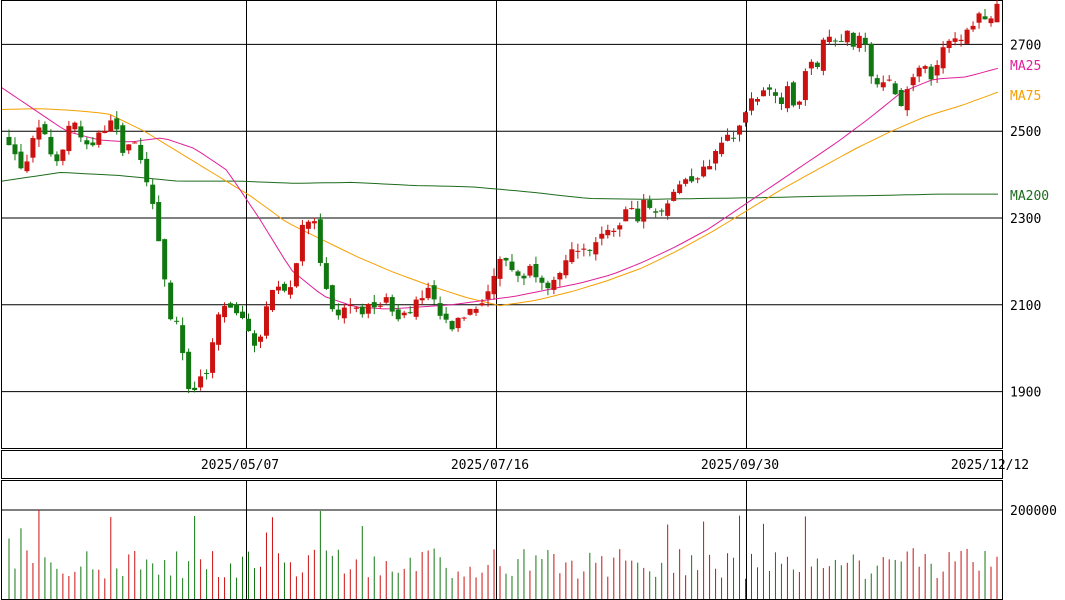  Describe the element at coordinates (740, 465) in the screenshot. I see `x-tick-label: 2025/09/30` at that location.